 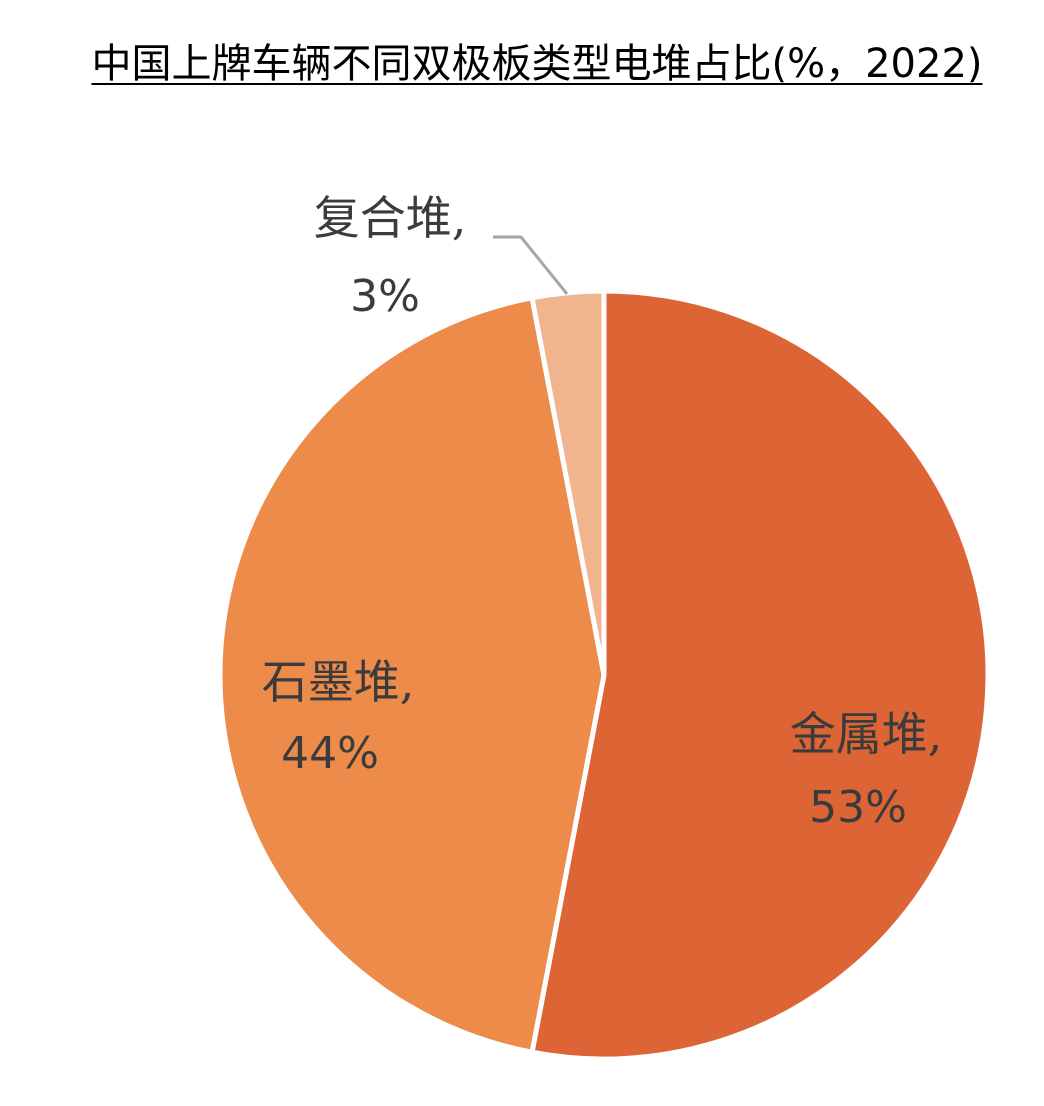 What do you see at coordinates (866, 734) in the screenshot?
I see `slice-label-metal: 金属堆,` at bounding box center [866, 734].